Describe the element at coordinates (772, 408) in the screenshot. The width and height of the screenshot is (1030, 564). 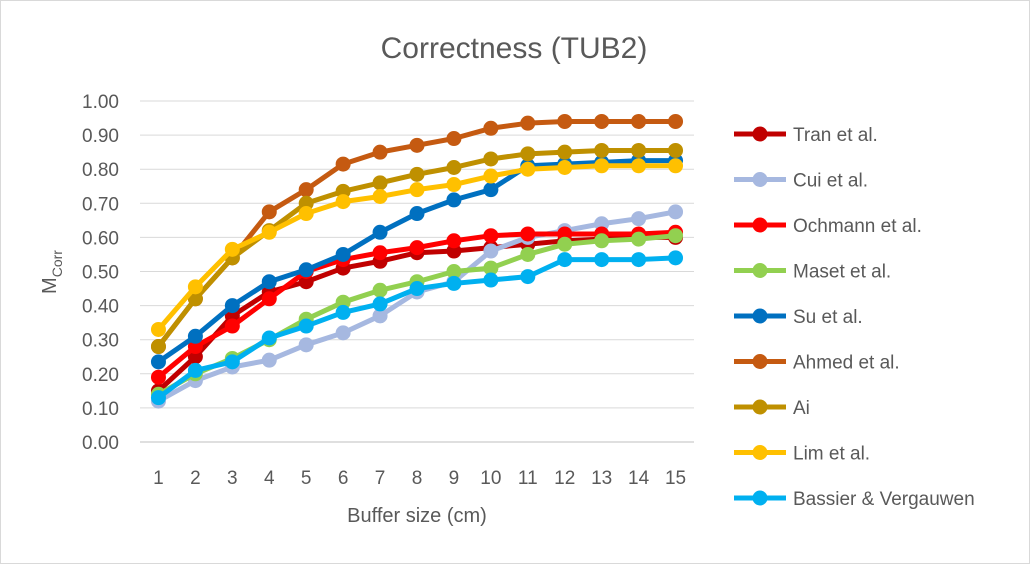
I see `legend-item: Ai` at that location.